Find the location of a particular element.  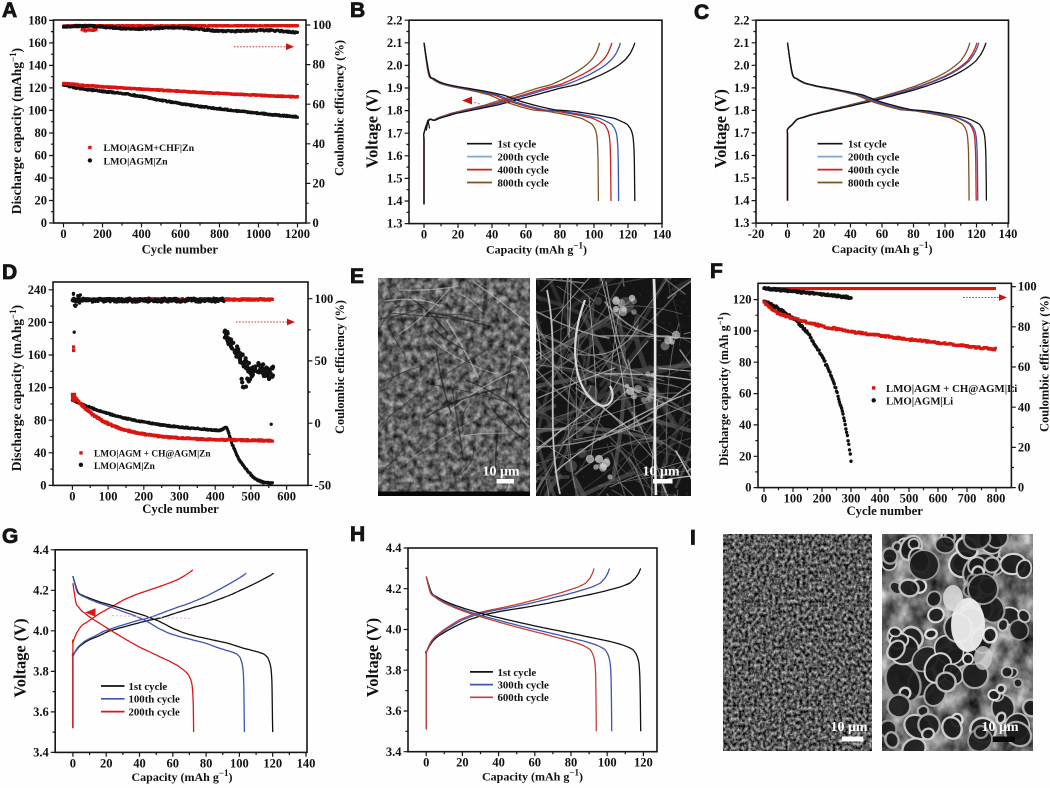

svg-text: 180 is located at coordinates (37, 21).